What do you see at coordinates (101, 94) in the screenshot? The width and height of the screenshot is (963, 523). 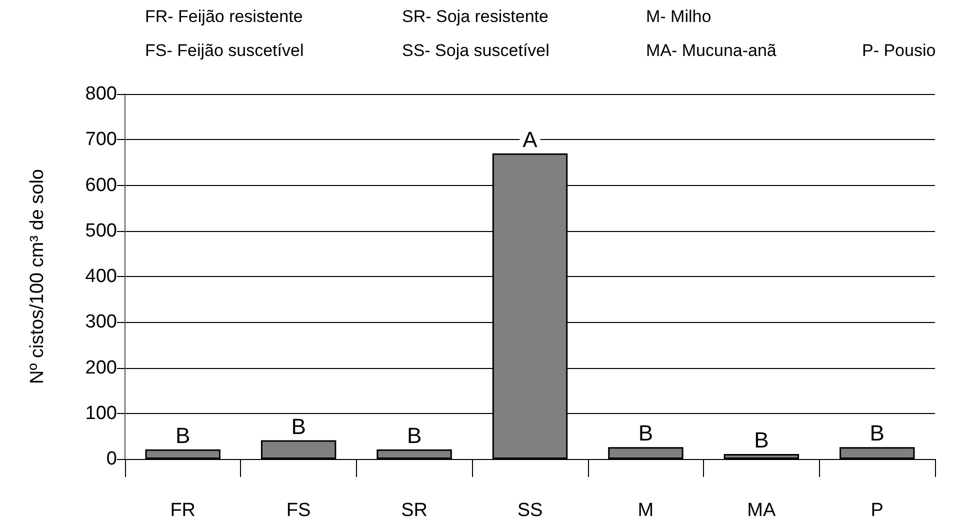 I see `y-tick-label: 800` at bounding box center [101, 94].